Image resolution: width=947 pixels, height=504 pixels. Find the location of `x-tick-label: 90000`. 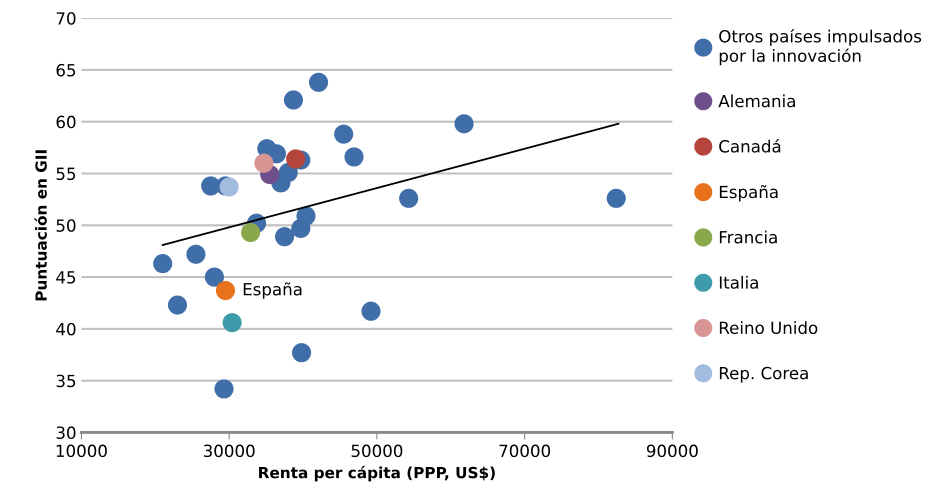

x-tick-label: 90000 is located at coordinates (672, 451).